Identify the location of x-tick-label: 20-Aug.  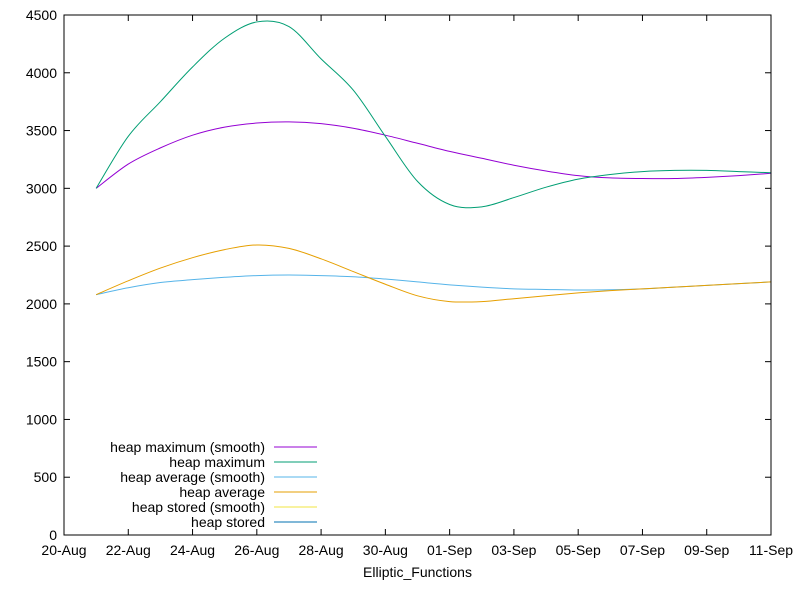
(63, 550).